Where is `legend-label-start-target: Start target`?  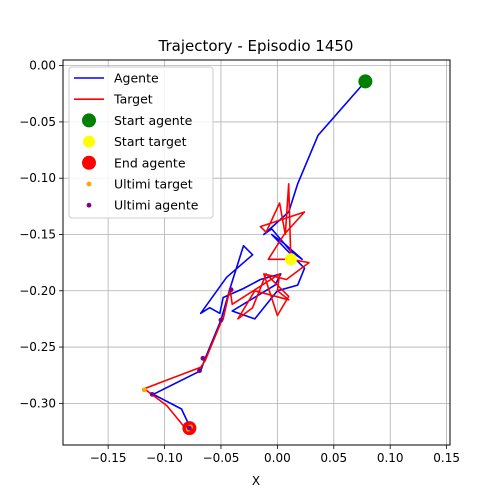
legend-label-start-target: Start target is located at coordinates (150, 141).